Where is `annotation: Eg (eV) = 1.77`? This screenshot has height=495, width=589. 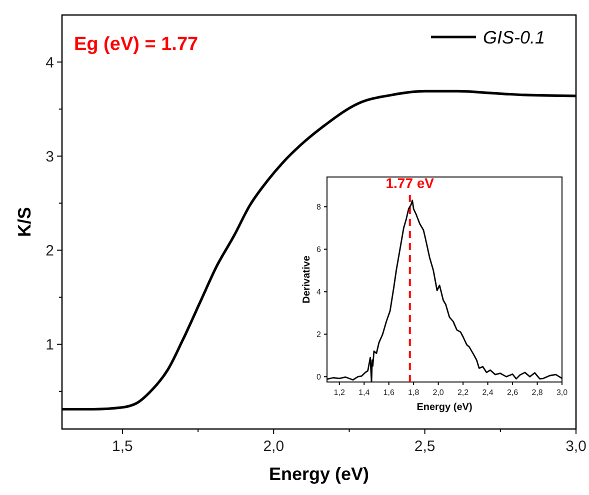
annotation: Eg (eV) = 1.77 is located at coordinates (136, 44).